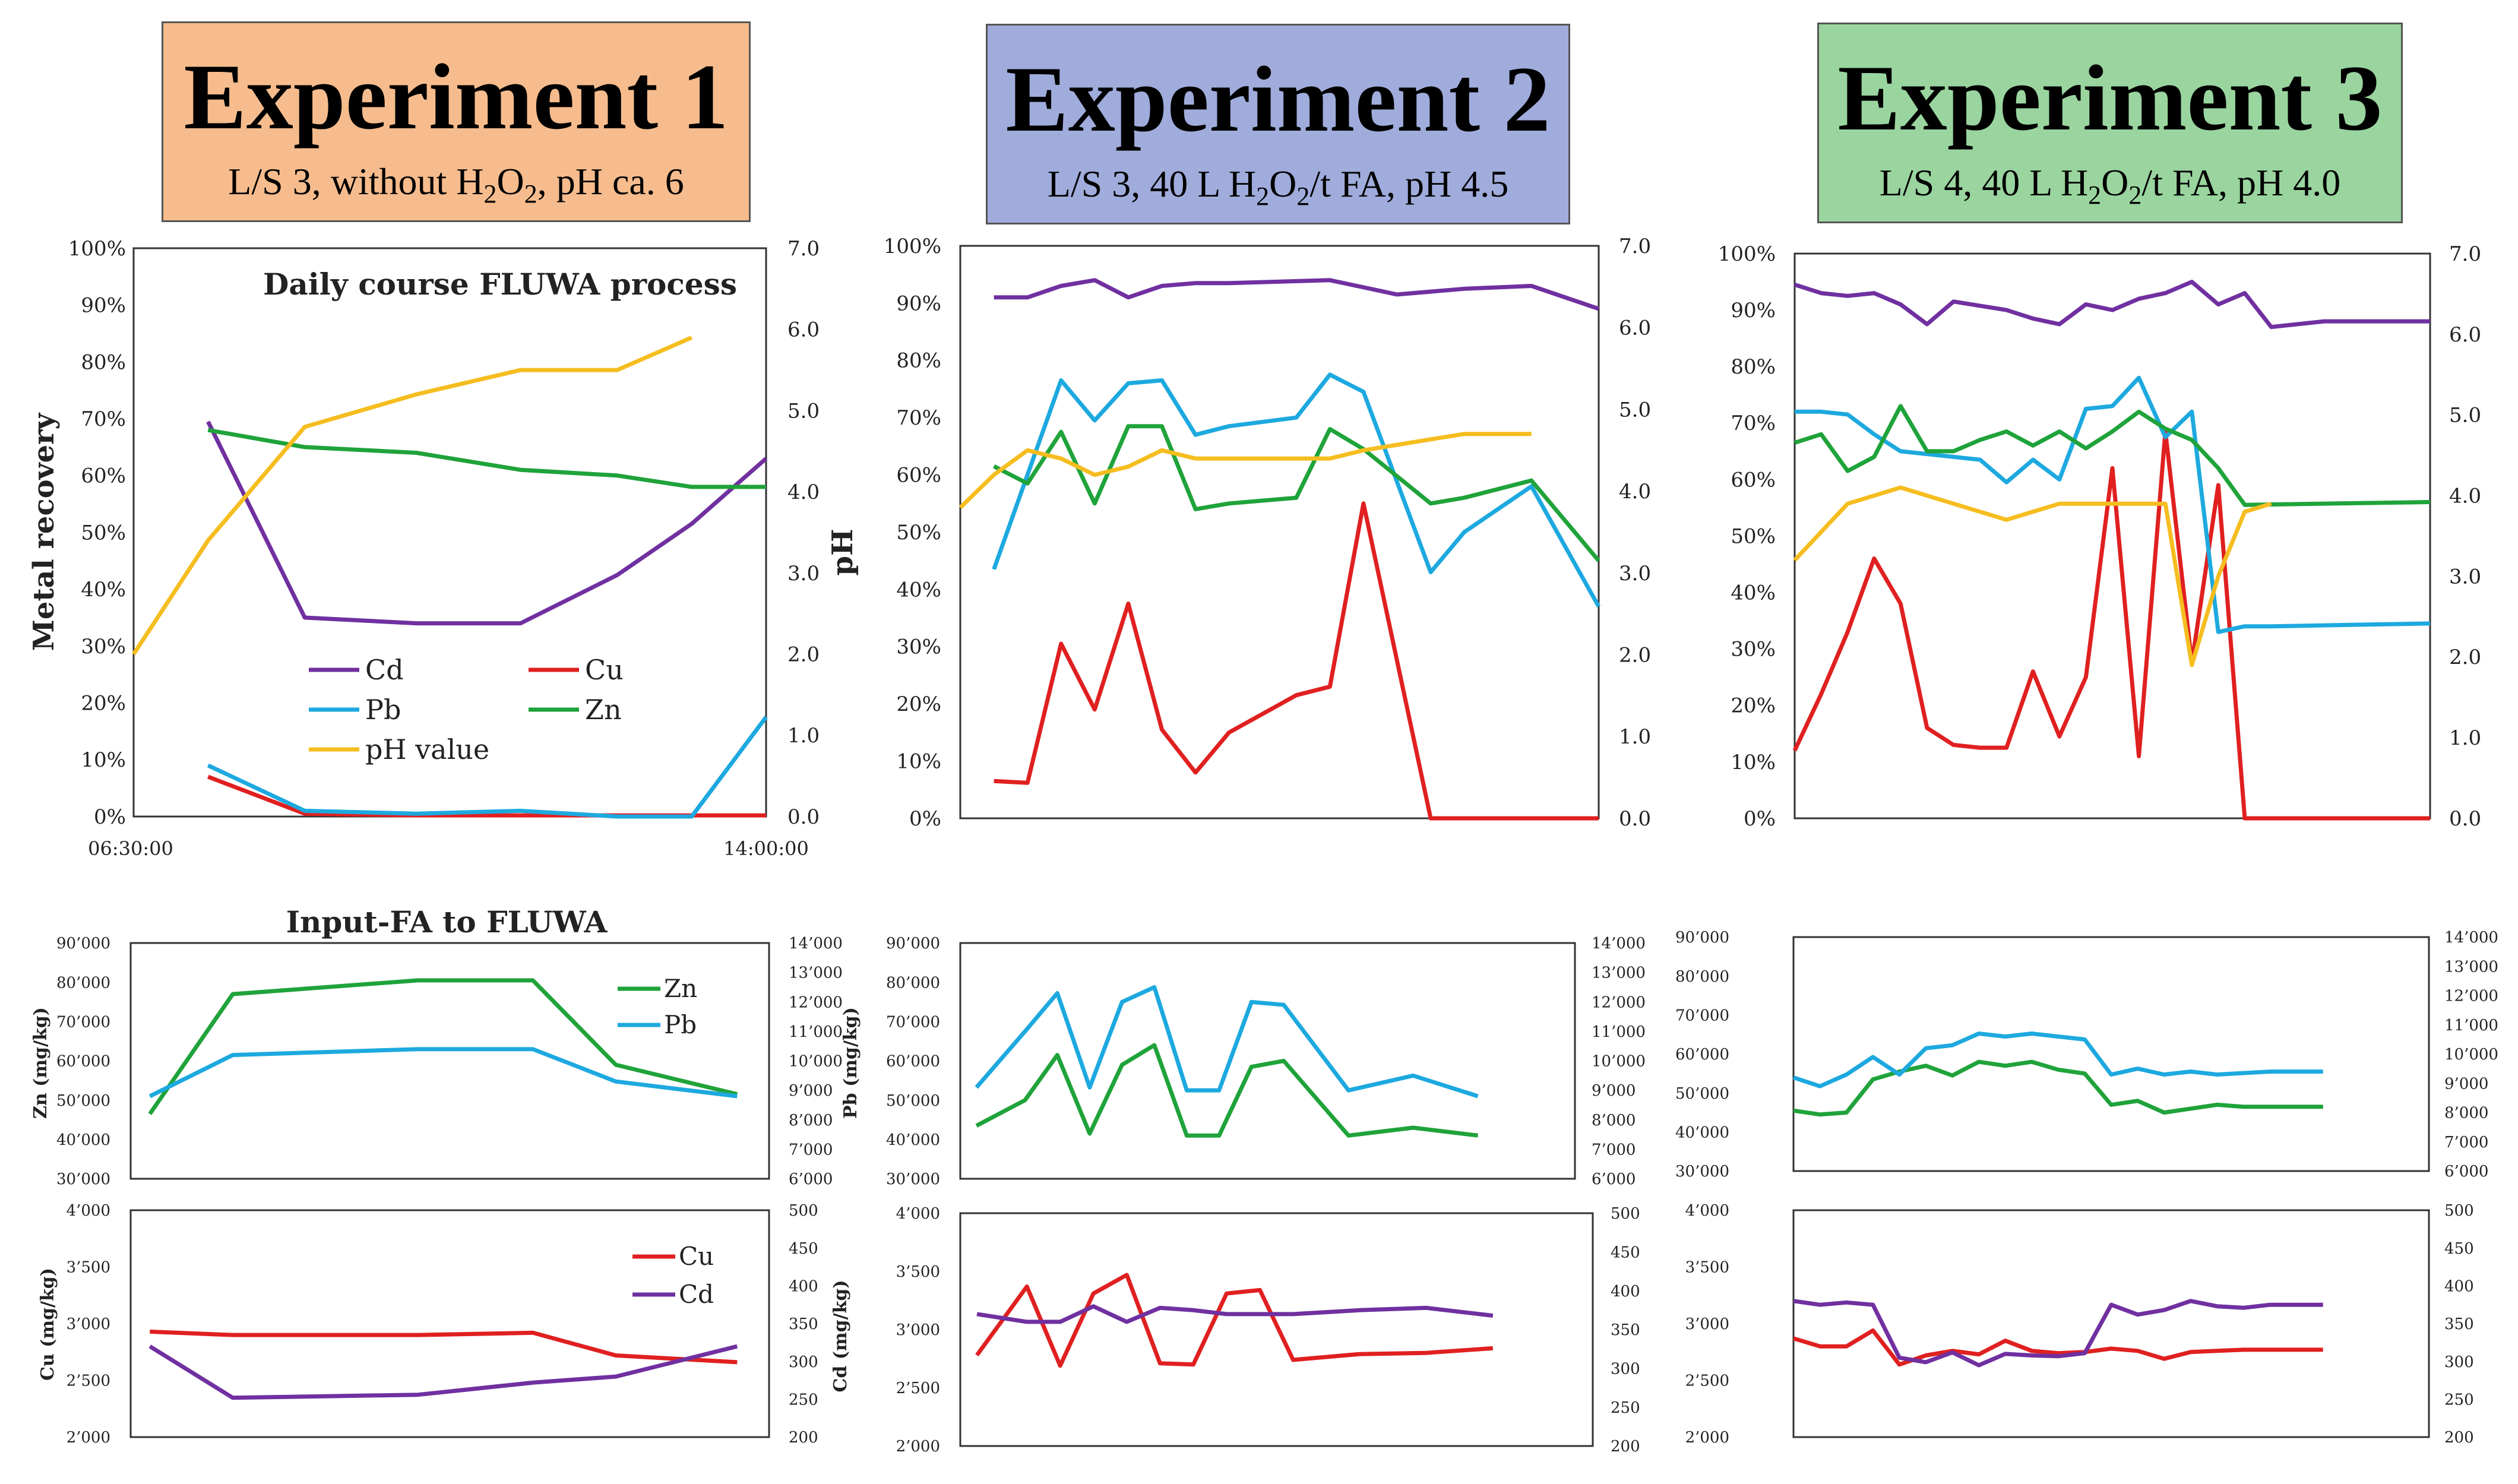 This screenshot has width=2518, height=1484. What do you see at coordinates (803, 654) in the screenshot?
I see `exp1_recovery-y2tick-label: 2.0` at bounding box center [803, 654].